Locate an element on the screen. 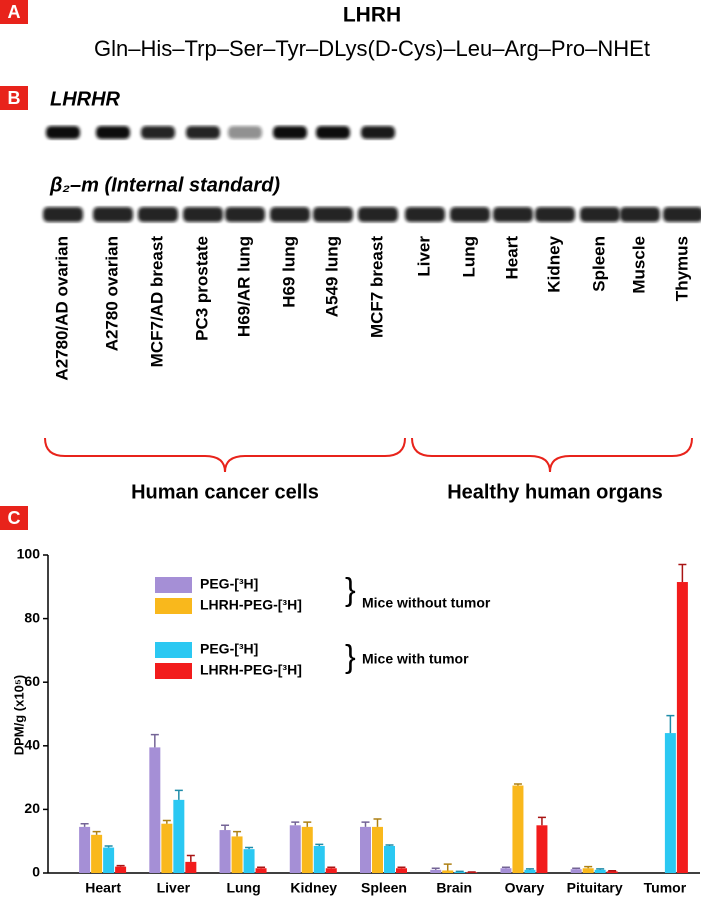 The height and width of the screenshot is (900, 701). lane-label: H69/AR lung is located at coordinates (243, 286).